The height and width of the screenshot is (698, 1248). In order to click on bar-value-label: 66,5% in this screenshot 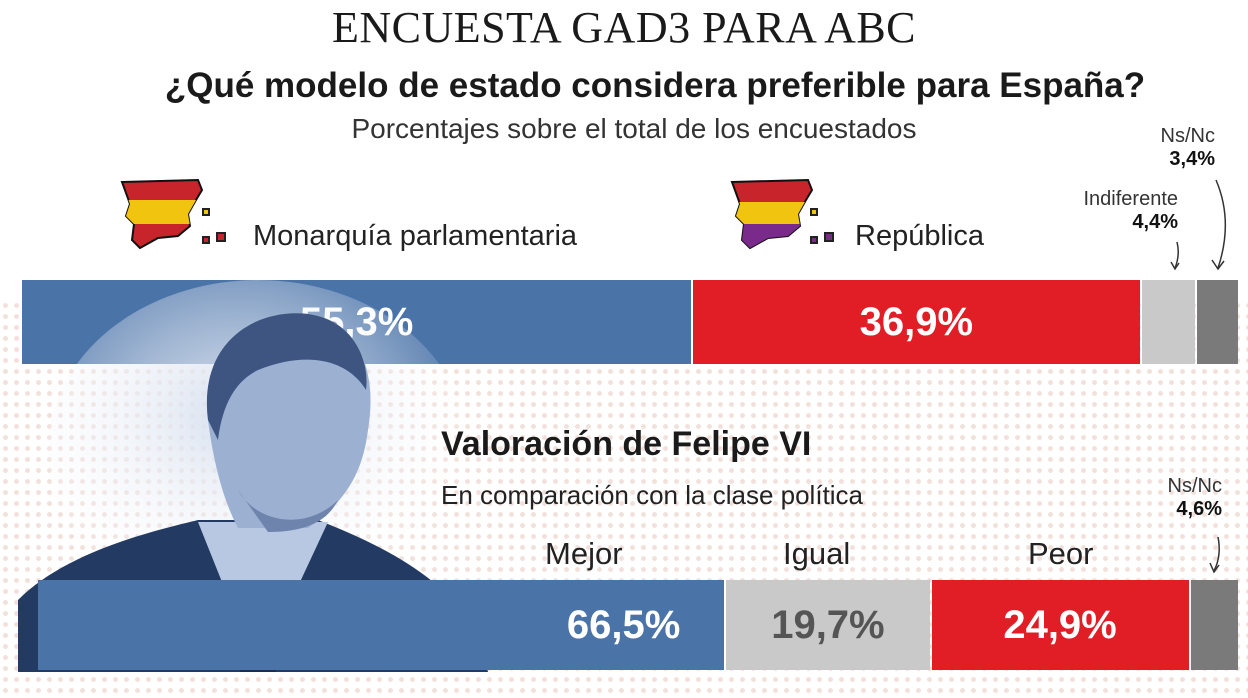, I will do `click(623, 624)`.